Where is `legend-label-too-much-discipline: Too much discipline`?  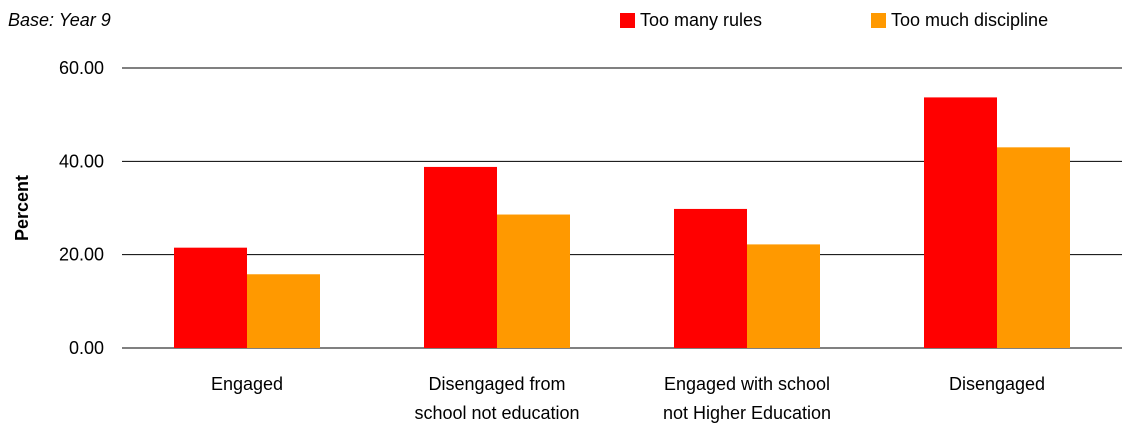
legend-label-too-much-discipline: Too much discipline is located at coordinates (970, 20).